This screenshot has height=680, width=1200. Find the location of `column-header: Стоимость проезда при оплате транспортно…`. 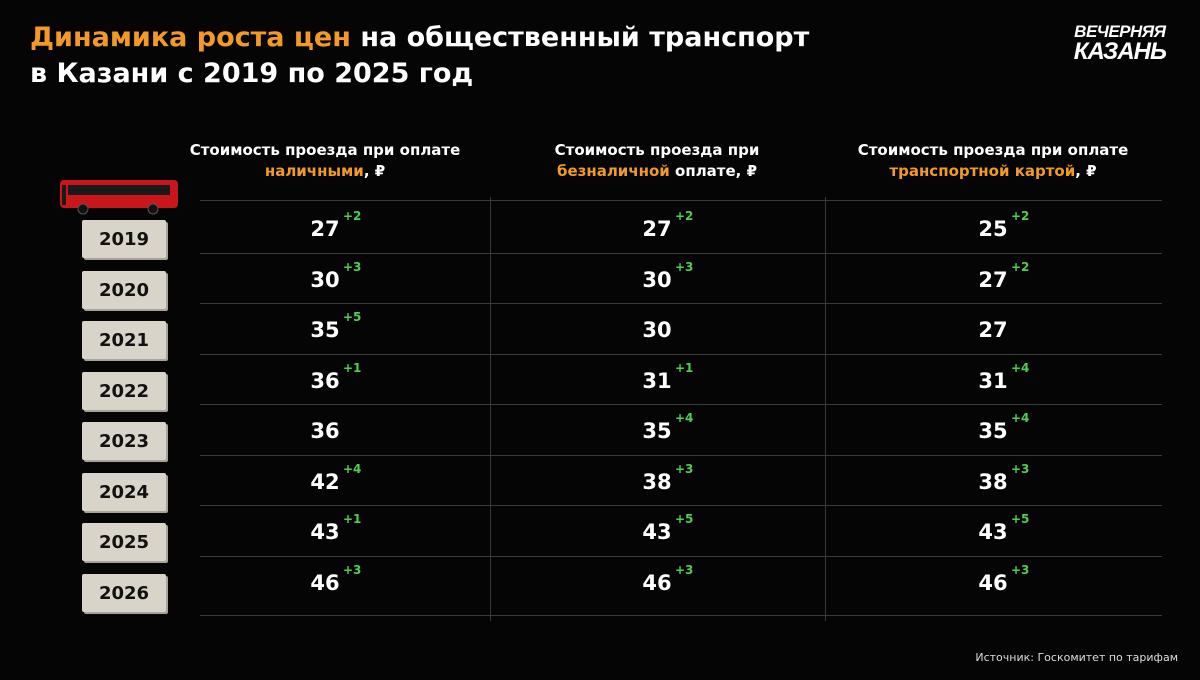

column-header: Стоимость проезда при оплате транспортно… is located at coordinates (993, 161).